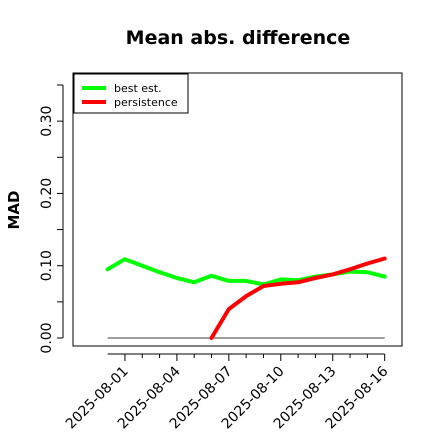  Describe the element at coordinates (47, 265) in the screenshot. I see `y-tick-label: 0.10` at that location.